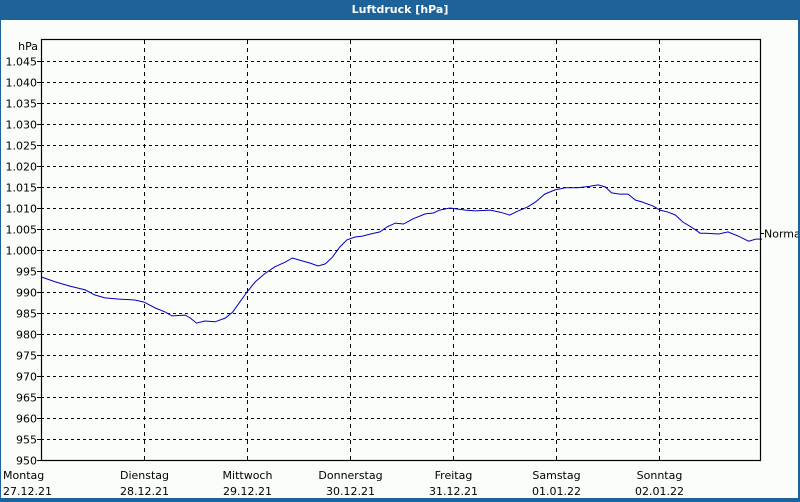 This screenshot has width=800, height=502. Describe the element at coordinates (26, 440) in the screenshot. I see `y-tick-label: 955` at that location.